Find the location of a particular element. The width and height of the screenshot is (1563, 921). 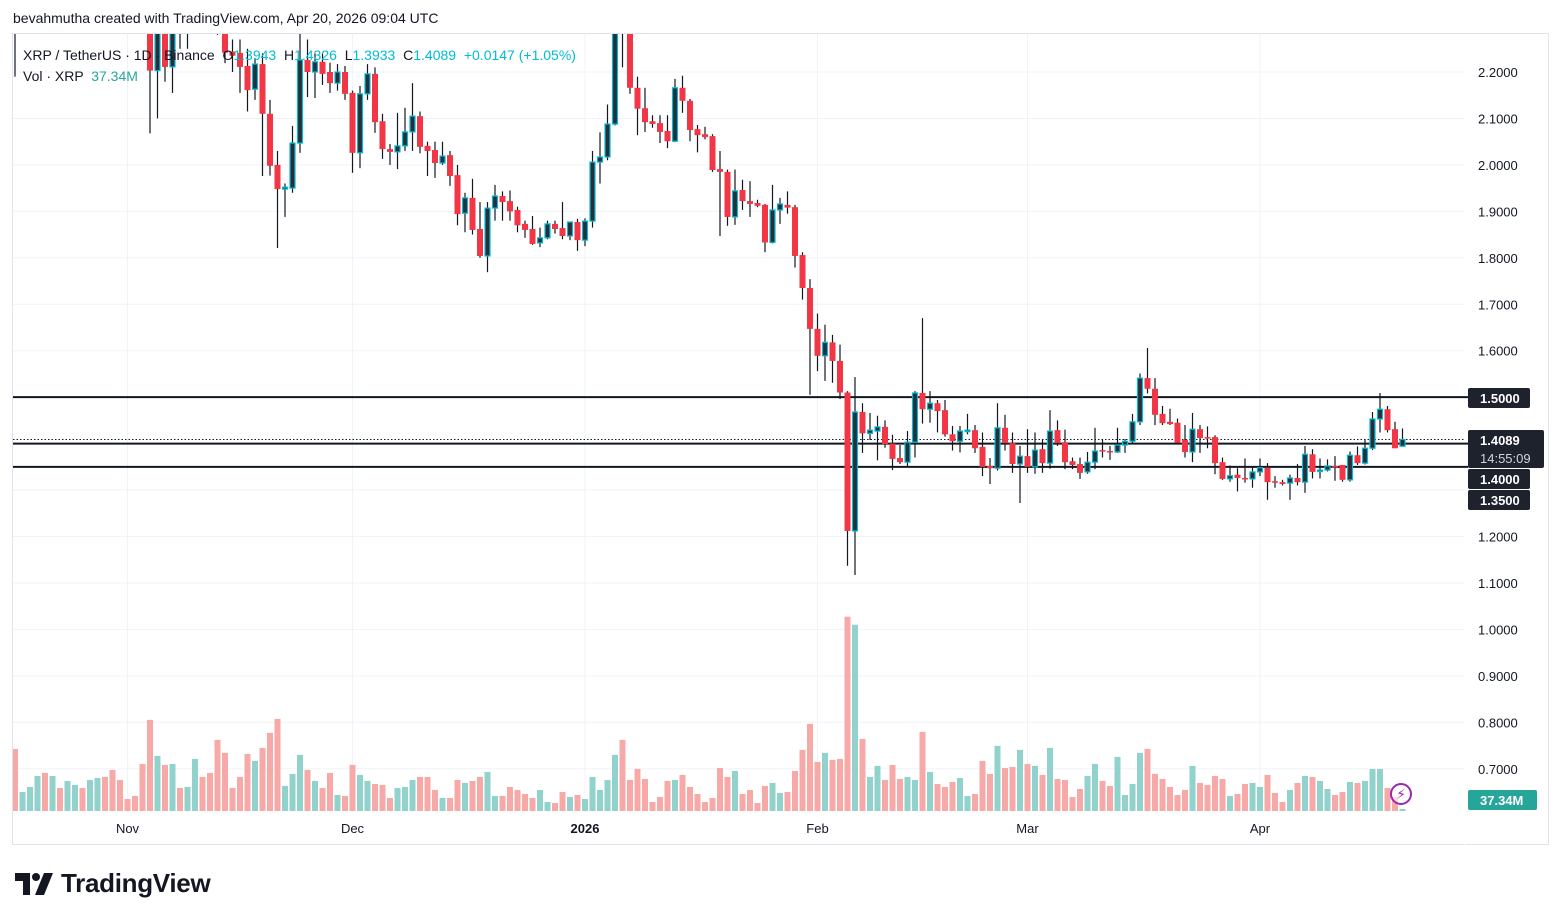

price-tick-label: 1.1000 is located at coordinates (1498, 583).